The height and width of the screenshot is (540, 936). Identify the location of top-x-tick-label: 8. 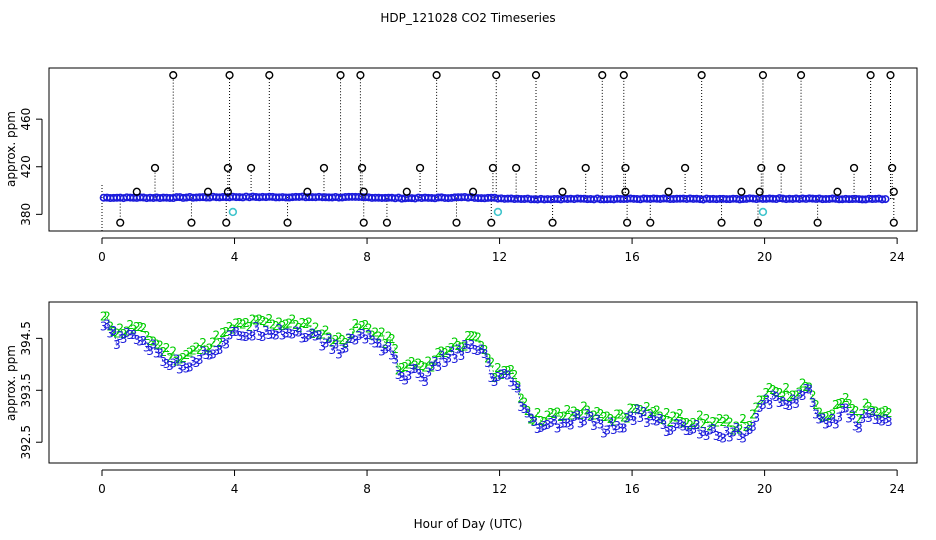
(367, 257).